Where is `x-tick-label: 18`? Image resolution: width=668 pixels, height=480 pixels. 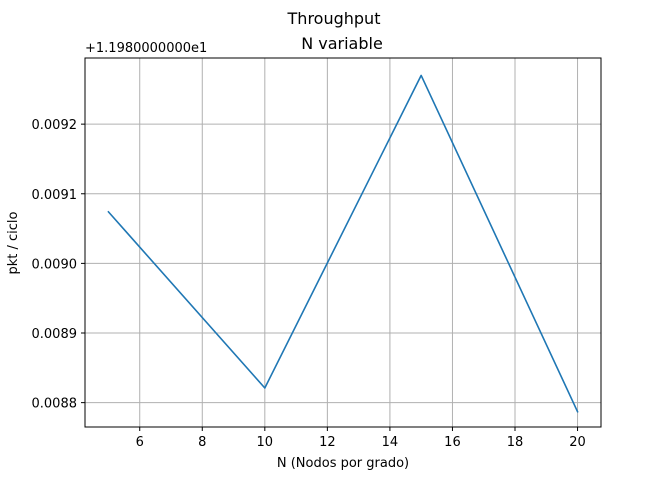
x-tick-label: 18 is located at coordinates (515, 442).